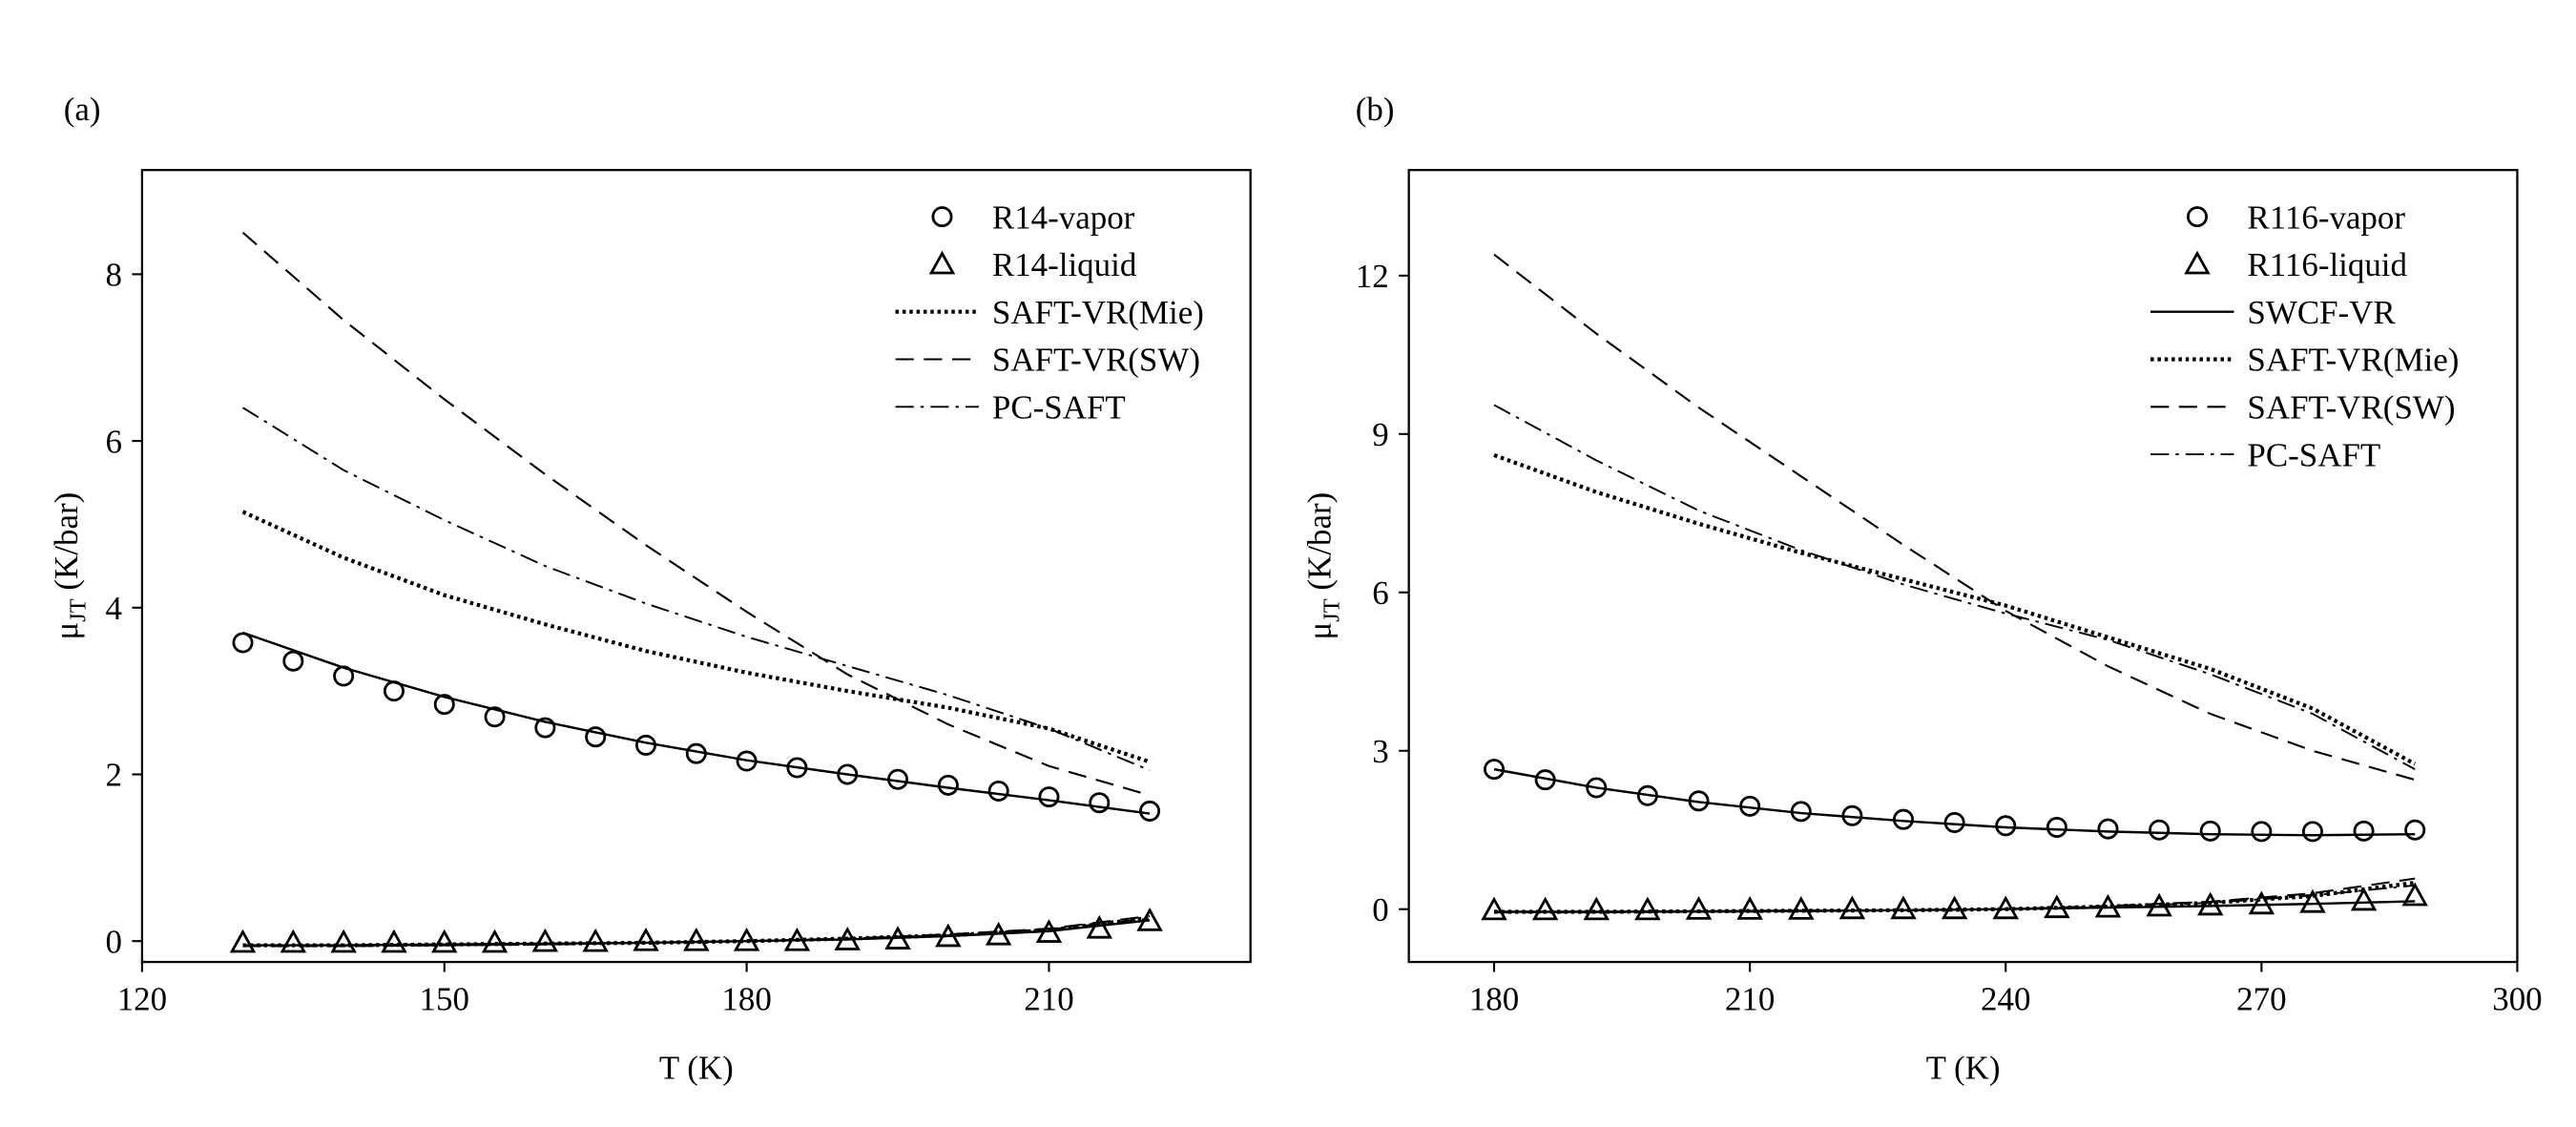 The width and height of the screenshot is (2576, 1127). Describe the element at coordinates (1064, 264) in the screenshot. I see `legend-label: R14-liquid` at that location.